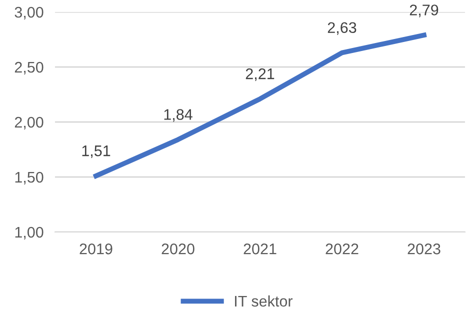 Image resolution: width=476 pixels, height=330 pixels. I want to click on x-tick-label: 2021, so click(260, 249).